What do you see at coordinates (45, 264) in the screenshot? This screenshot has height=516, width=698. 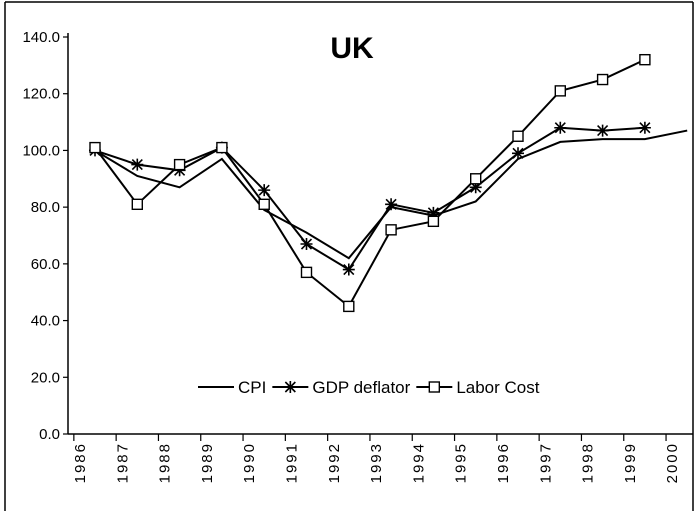 I see `y-tick-label: 60.0` at bounding box center [45, 264].